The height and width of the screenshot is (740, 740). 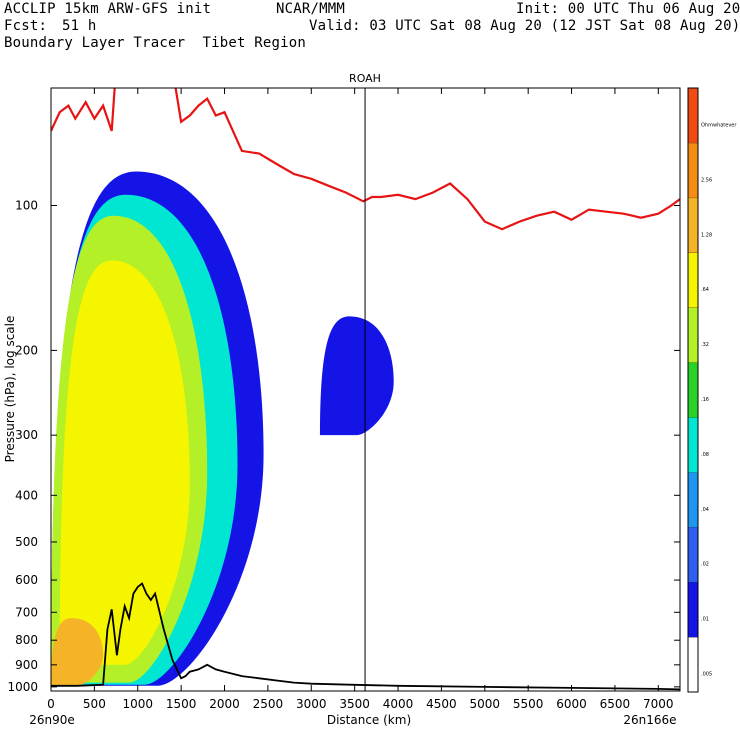 What do you see at coordinates (224, 704) in the screenshot?
I see `x-tick-label: 2000` at bounding box center [224, 704].